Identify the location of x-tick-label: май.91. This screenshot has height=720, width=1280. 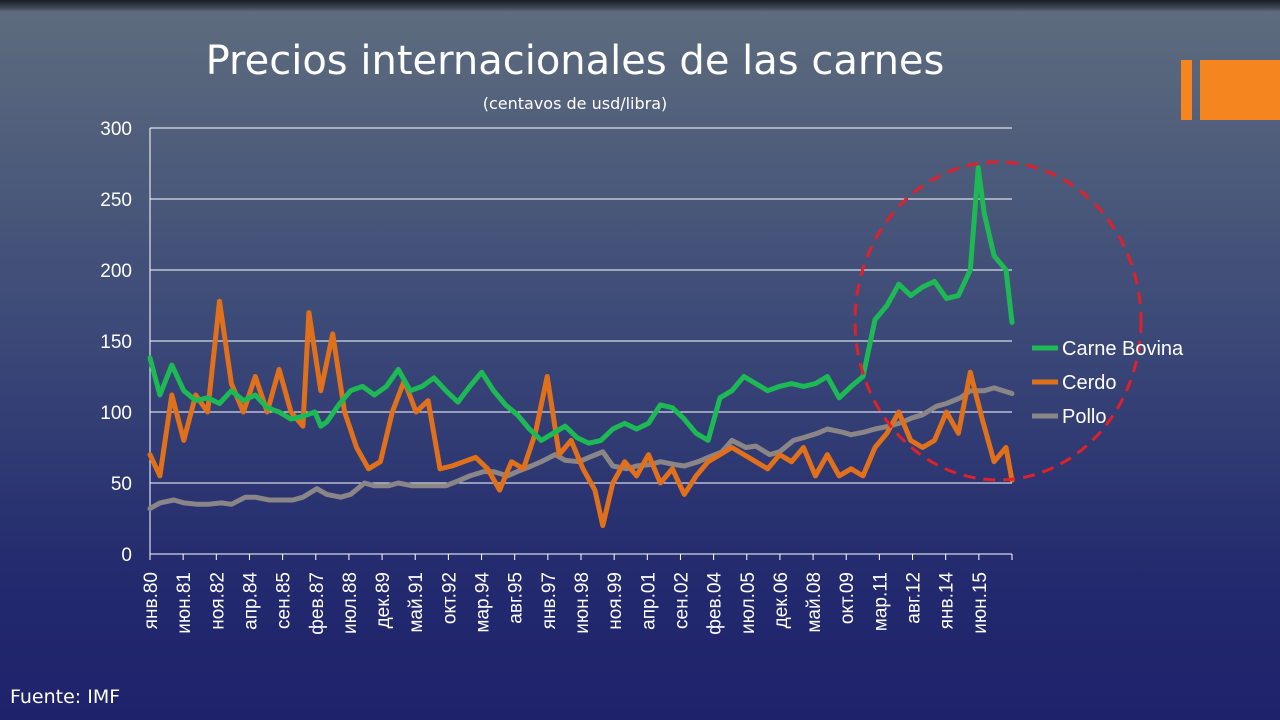
(416, 602).